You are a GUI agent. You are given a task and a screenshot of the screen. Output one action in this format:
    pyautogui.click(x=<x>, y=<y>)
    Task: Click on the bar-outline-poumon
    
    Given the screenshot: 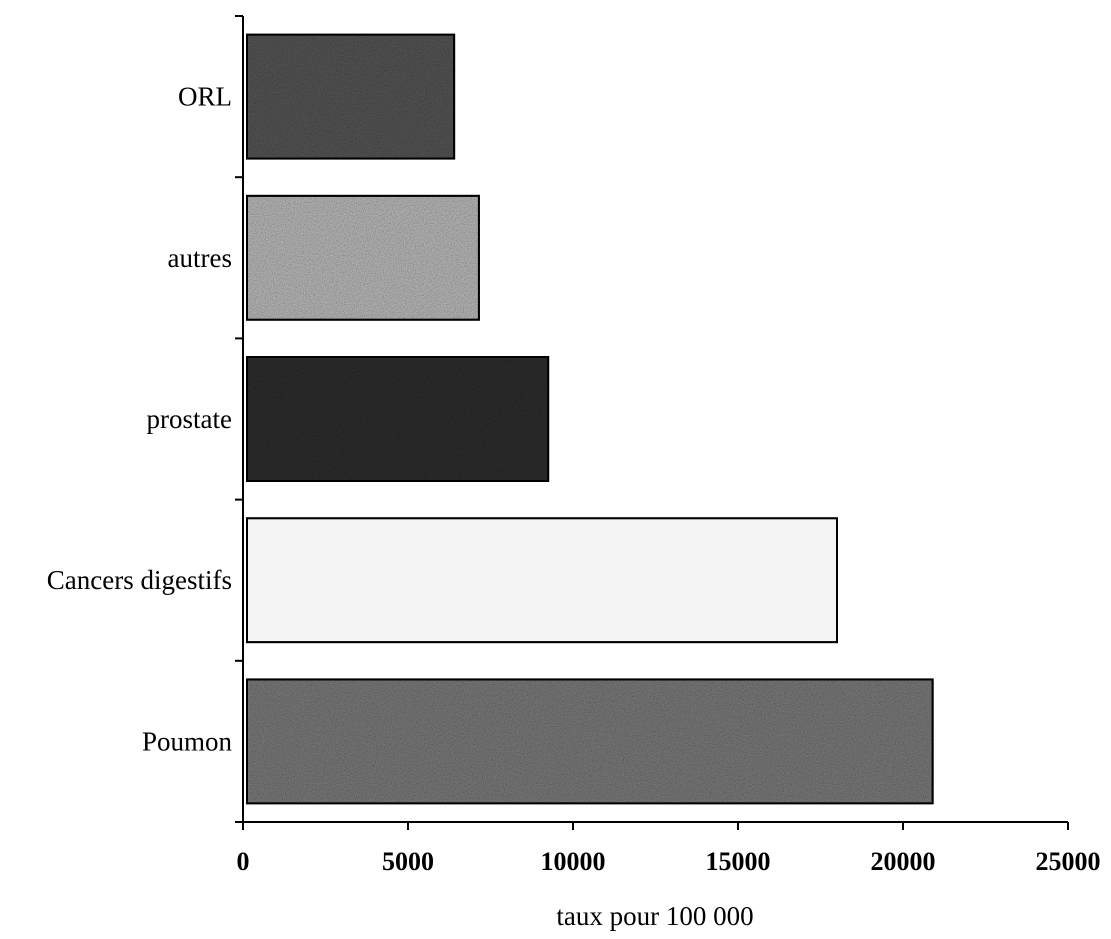 What is the action you would take?
    pyautogui.click(x=590, y=741)
    